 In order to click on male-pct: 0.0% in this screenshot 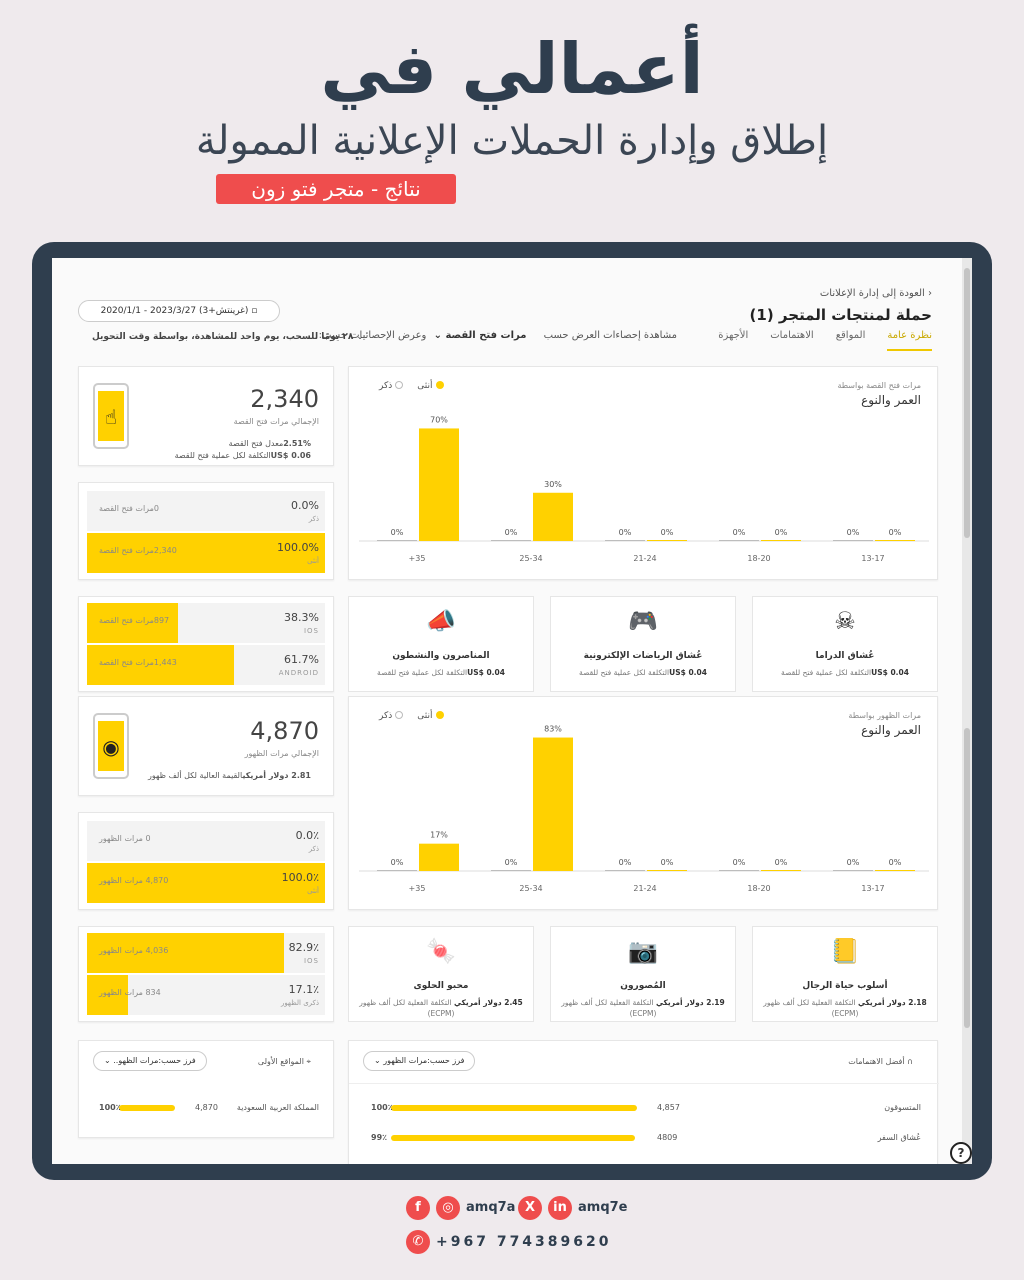, I will do `click(305, 505)`.